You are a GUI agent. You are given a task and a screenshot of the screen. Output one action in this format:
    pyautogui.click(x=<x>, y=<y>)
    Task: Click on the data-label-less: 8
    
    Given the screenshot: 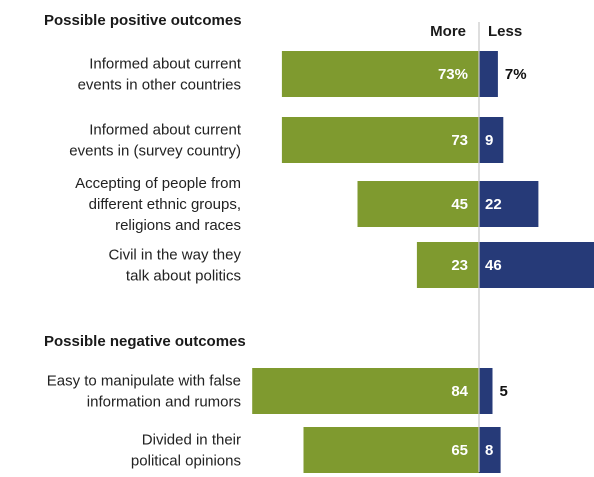 What is the action you would take?
    pyautogui.click(x=489, y=450)
    